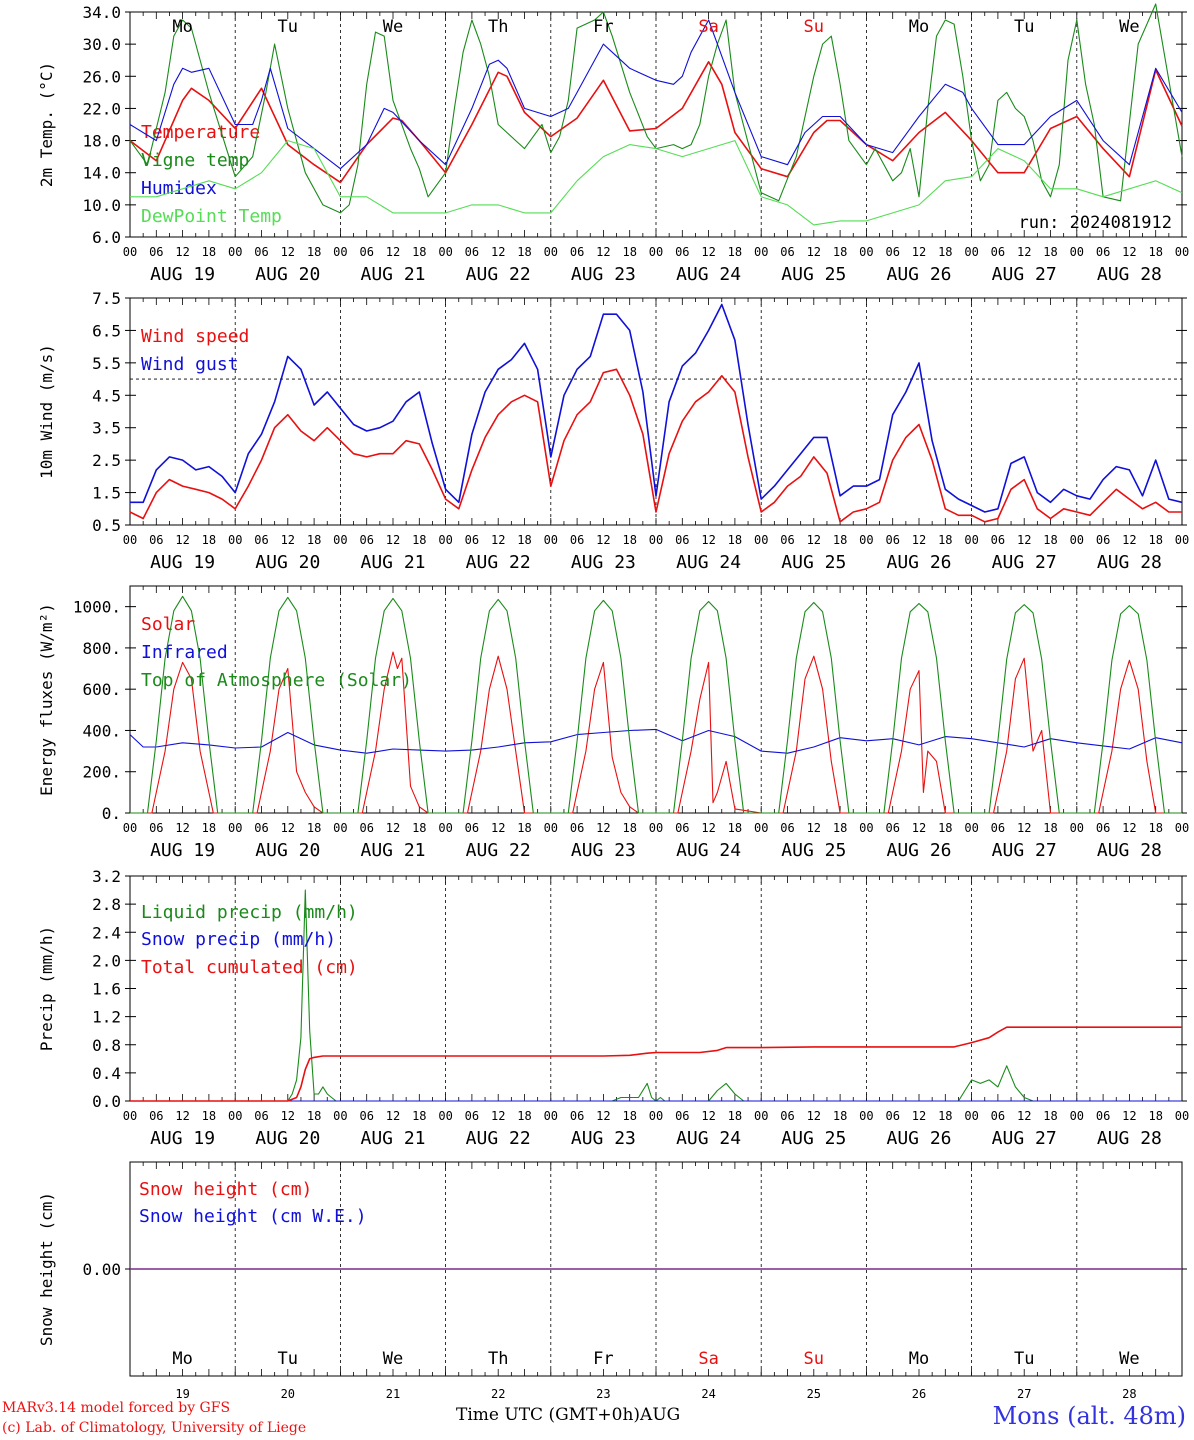  What do you see at coordinates (46, 411) in the screenshot?
I see `y-axis-title: 10m Wind (m/s)` at bounding box center [46, 411].